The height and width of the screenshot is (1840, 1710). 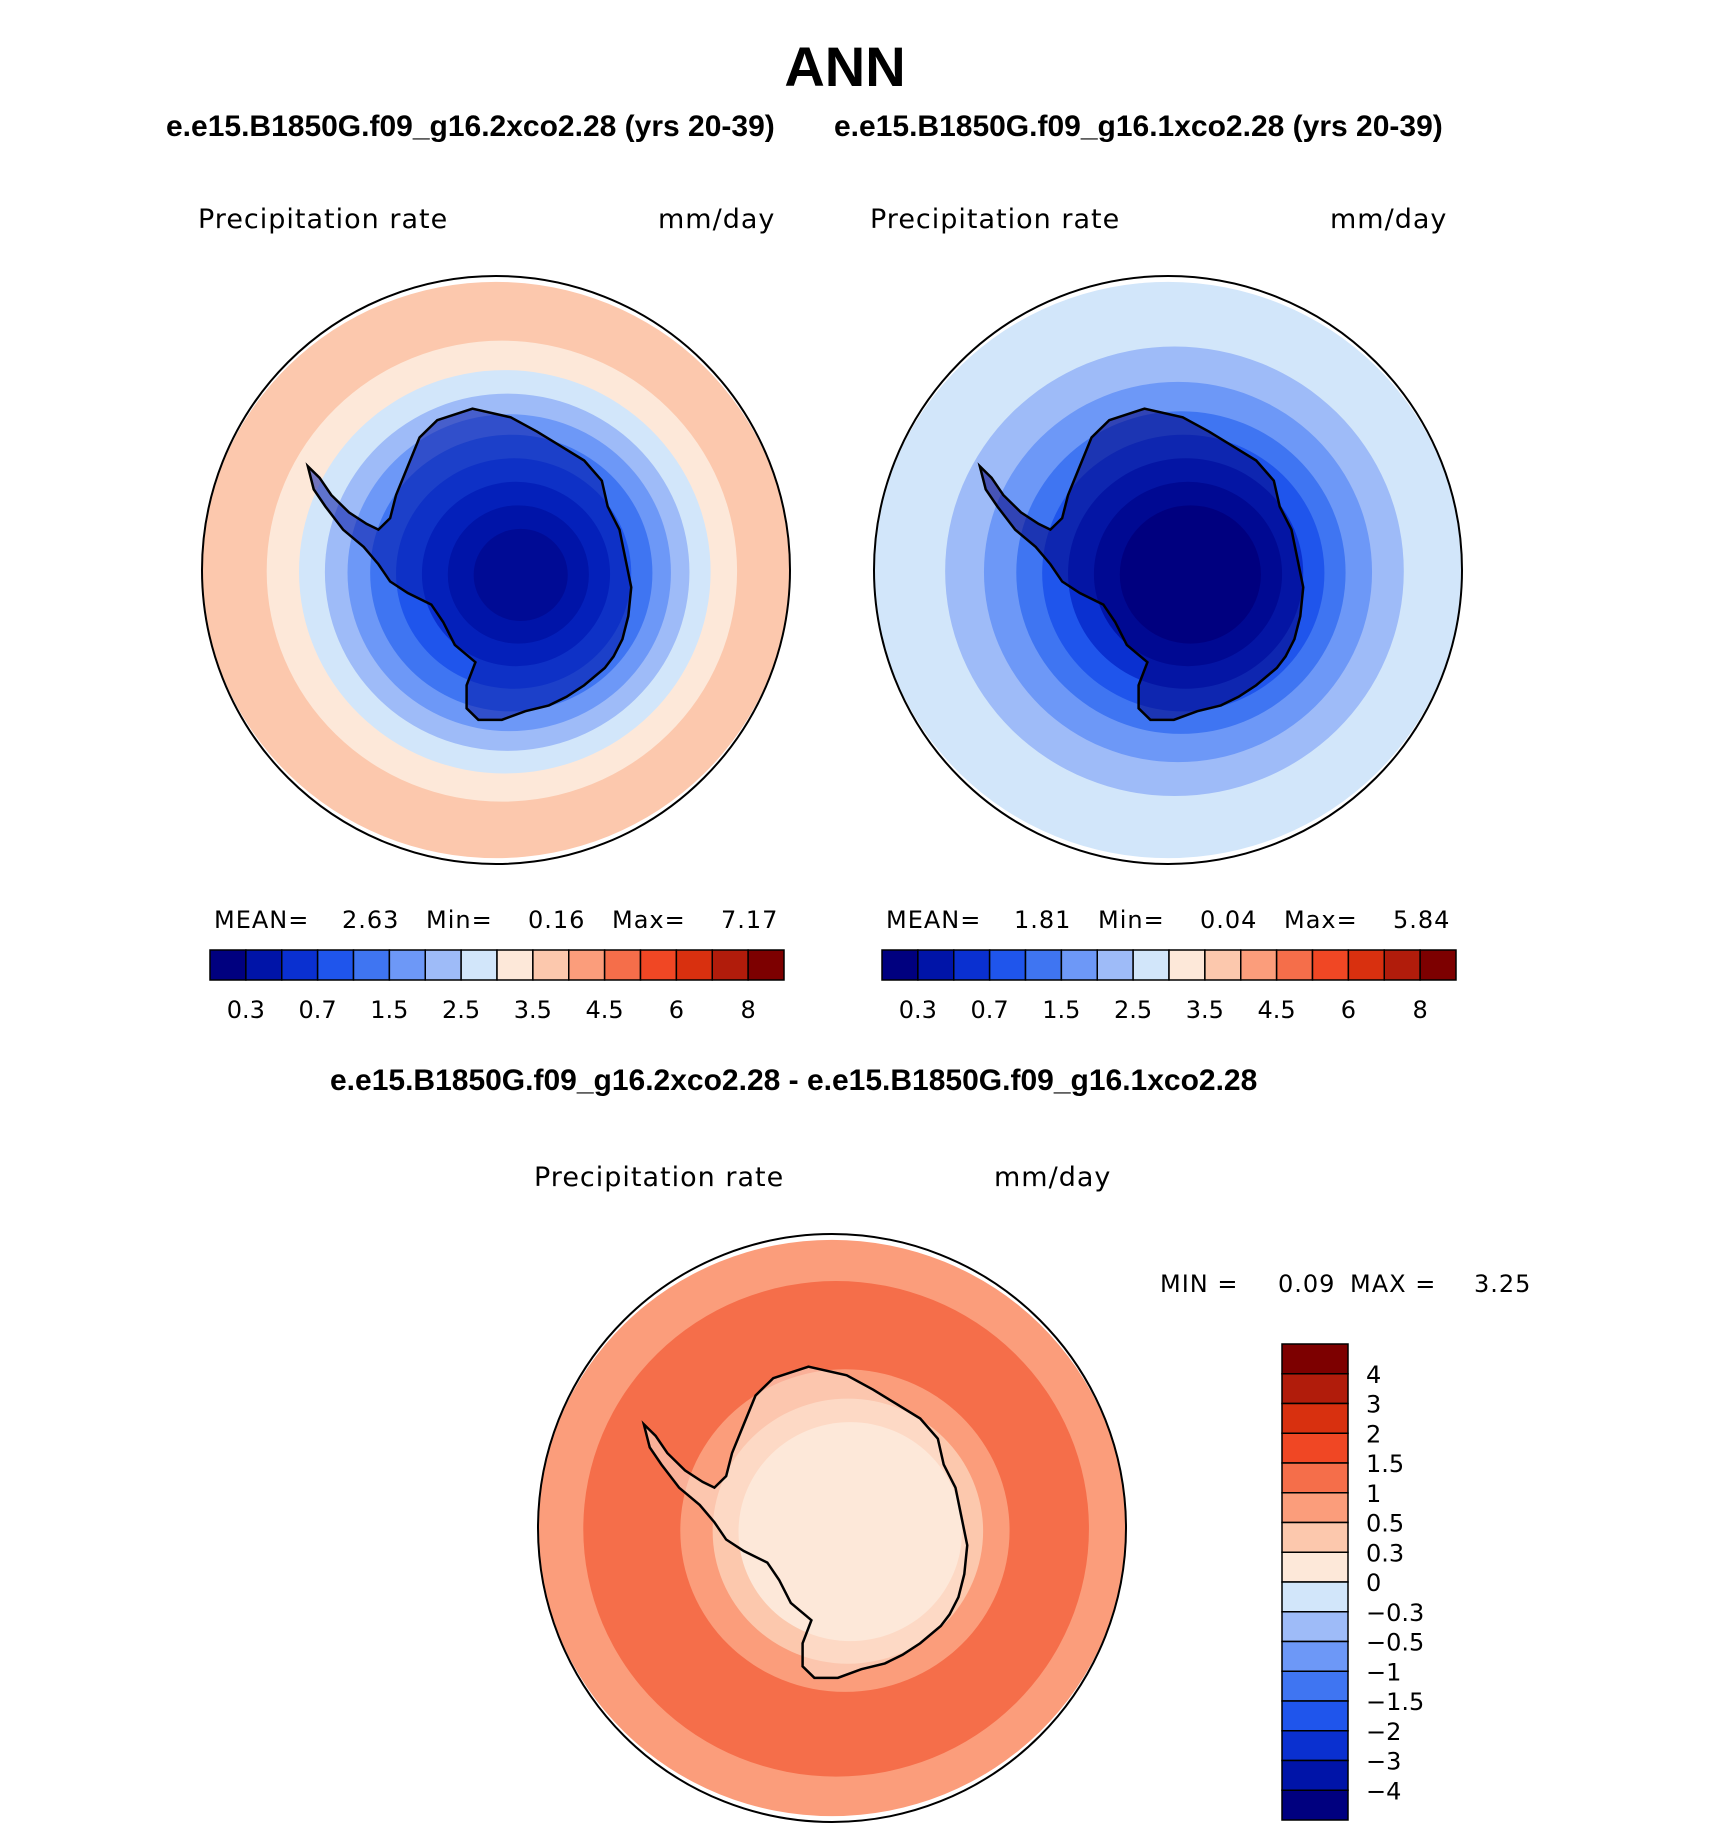 I want to click on colorbar-panel1-tick-label: 4.5, so click(x=605, y=1010).